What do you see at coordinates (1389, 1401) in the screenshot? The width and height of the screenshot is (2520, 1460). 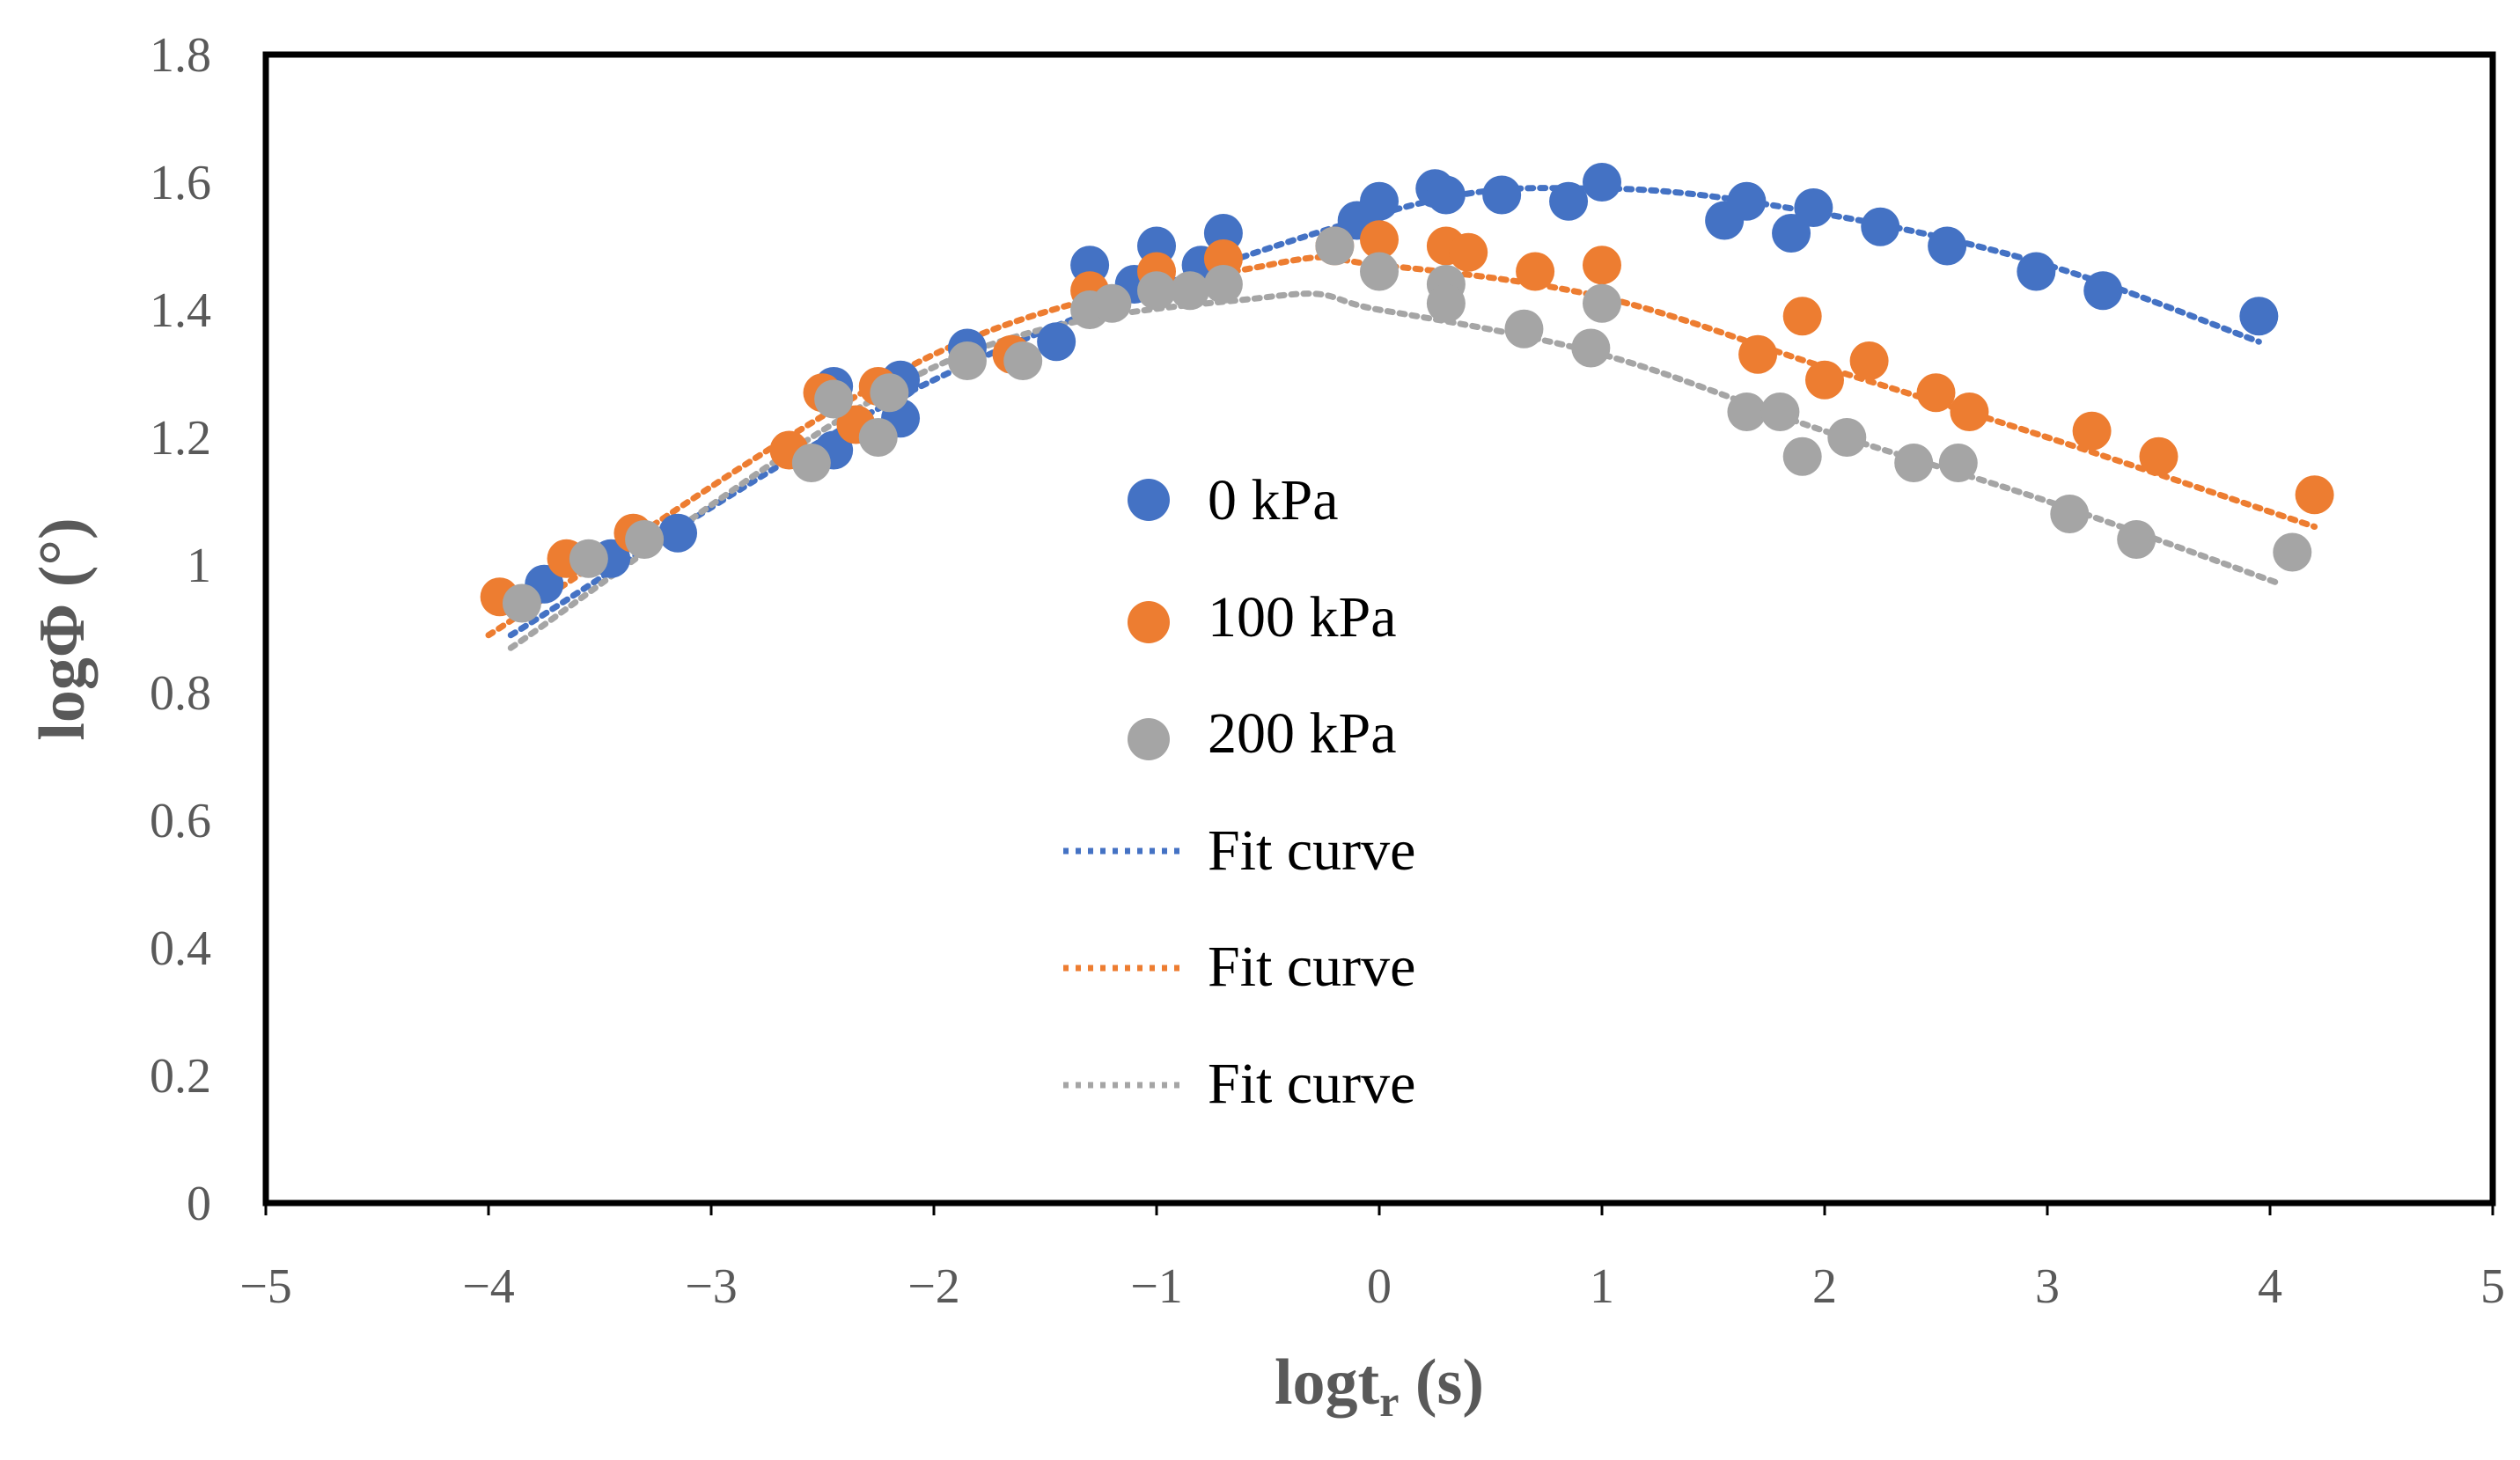 I see `x-axis-title-subscript: r` at bounding box center [1389, 1401].